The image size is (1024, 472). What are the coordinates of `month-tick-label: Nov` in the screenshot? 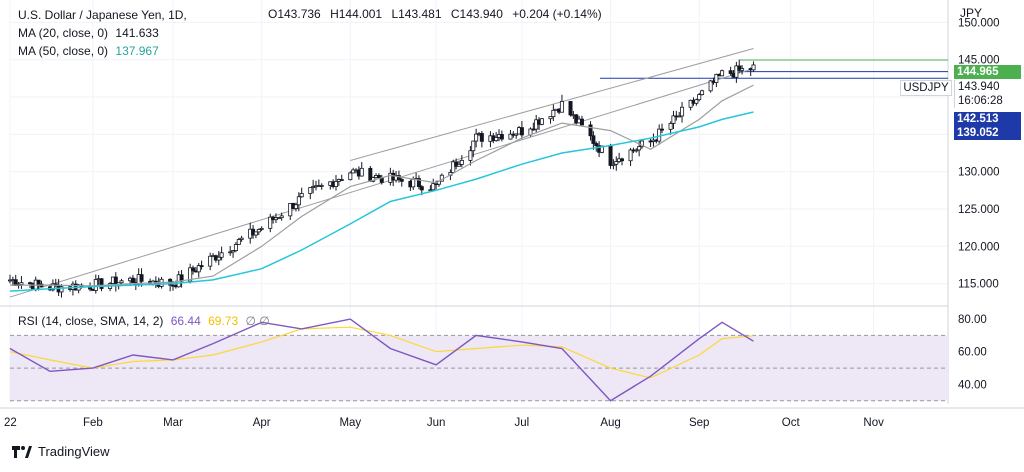 It's located at (873, 423).